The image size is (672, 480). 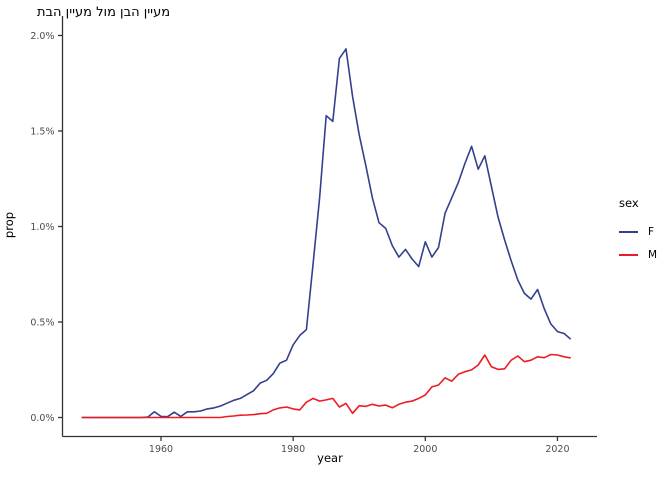 What do you see at coordinates (42, 323) in the screenshot?
I see `y-tick-label: 0.5%` at bounding box center [42, 323].